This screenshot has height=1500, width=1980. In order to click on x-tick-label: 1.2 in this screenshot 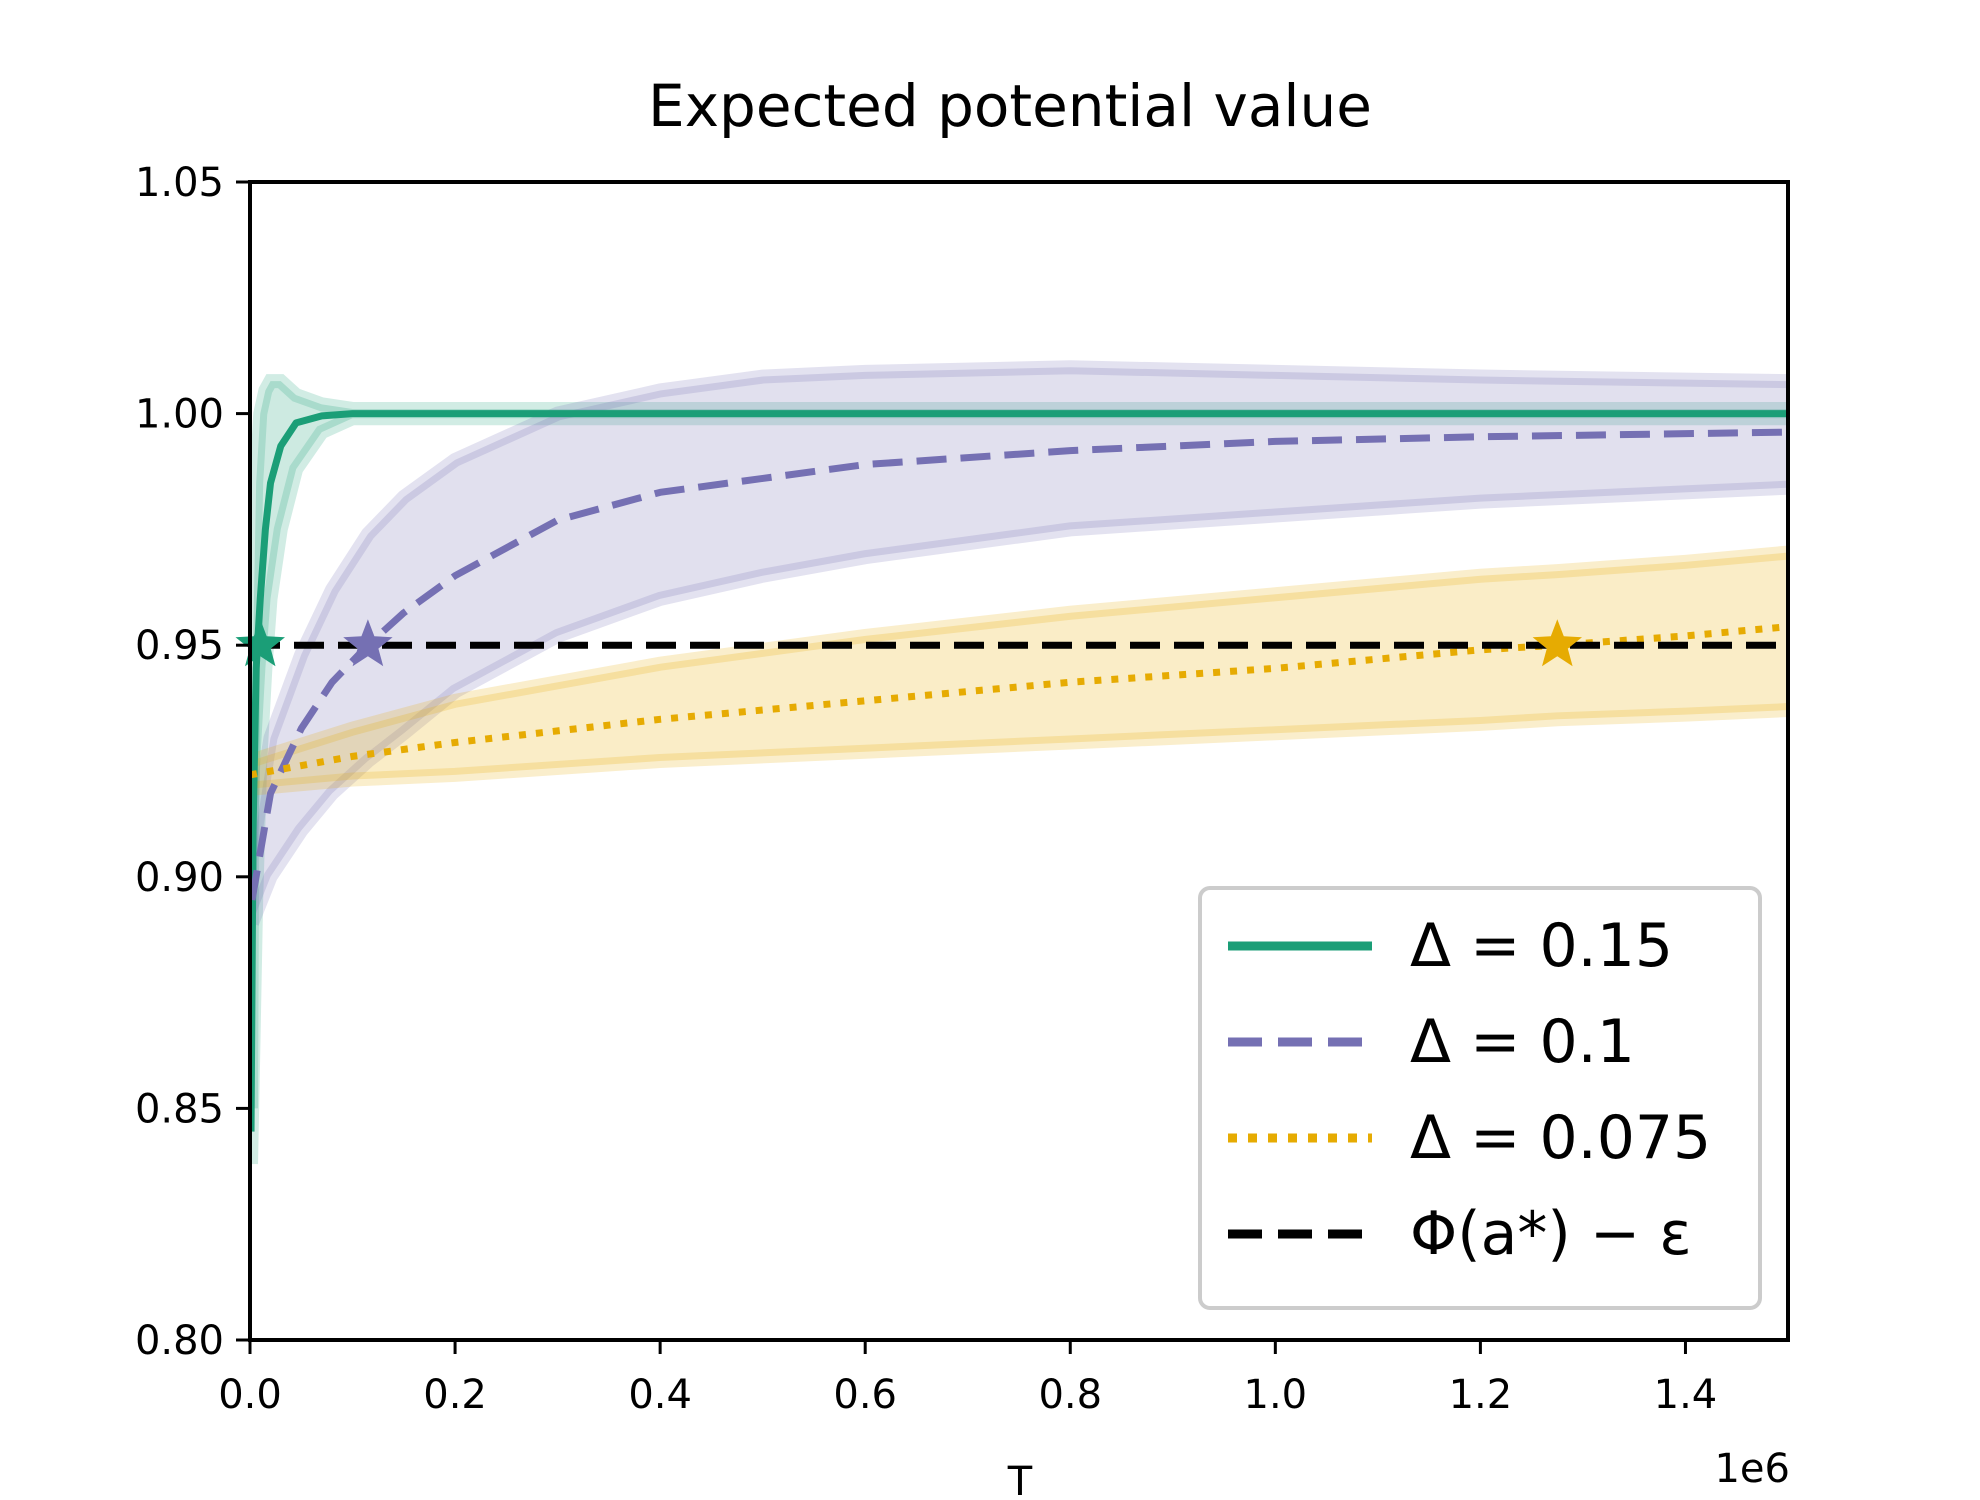, I will do `click(1481, 1395)`.